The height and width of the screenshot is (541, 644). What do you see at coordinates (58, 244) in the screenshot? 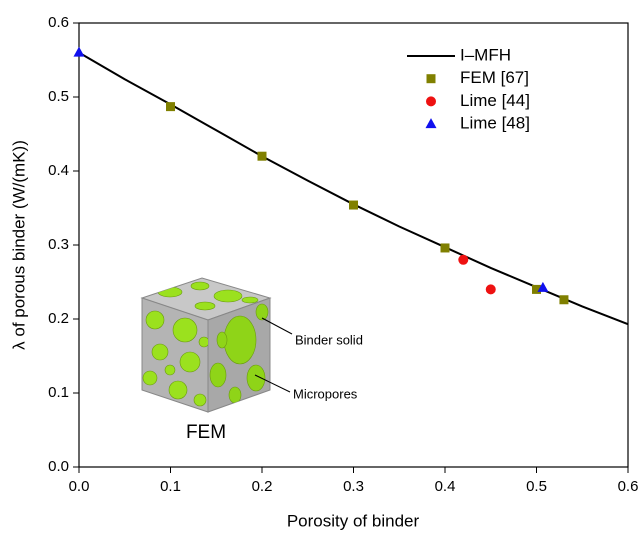
I see `y-tick-label: 0.3` at bounding box center [58, 244].